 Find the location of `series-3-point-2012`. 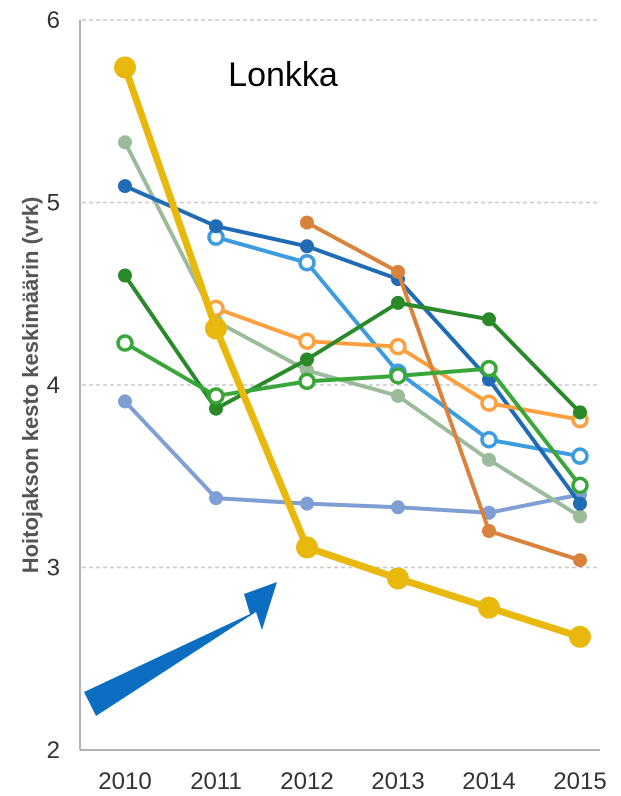

series-3-point-2012 is located at coordinates (307, 246).